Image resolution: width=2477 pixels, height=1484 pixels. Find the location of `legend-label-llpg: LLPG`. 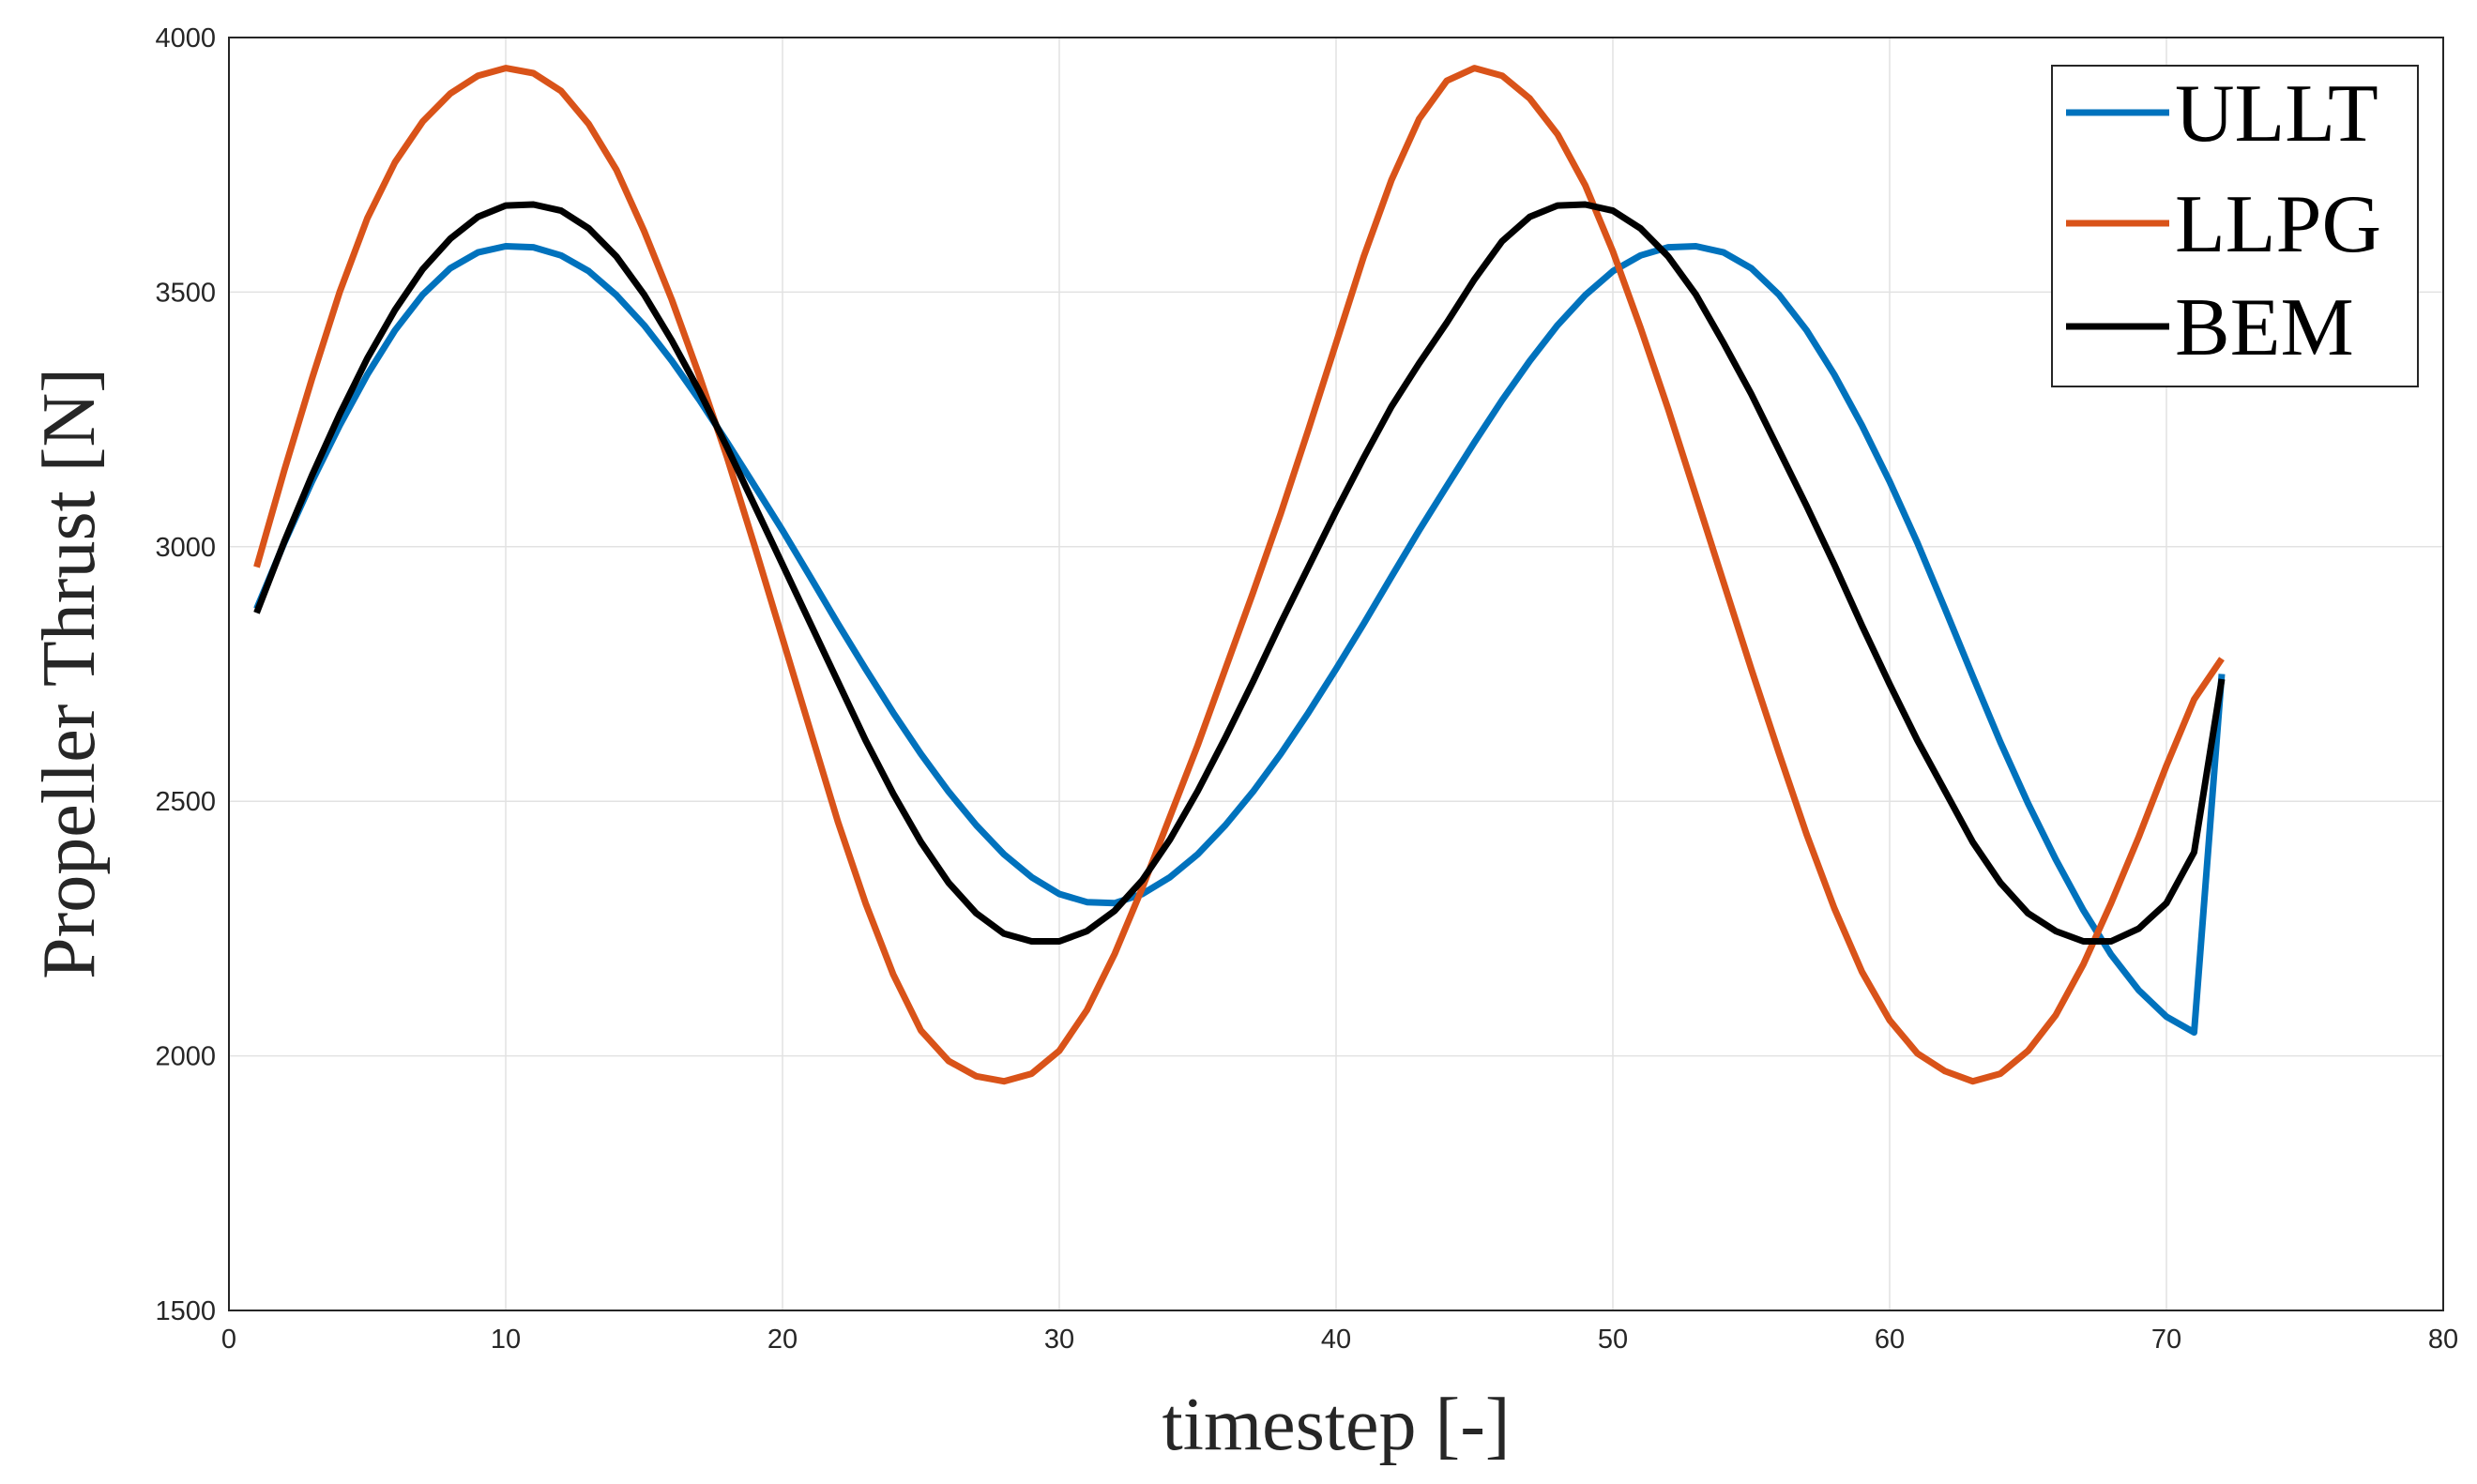

legend-label-llpg: LLPG is located at coordinates (2278, 225).